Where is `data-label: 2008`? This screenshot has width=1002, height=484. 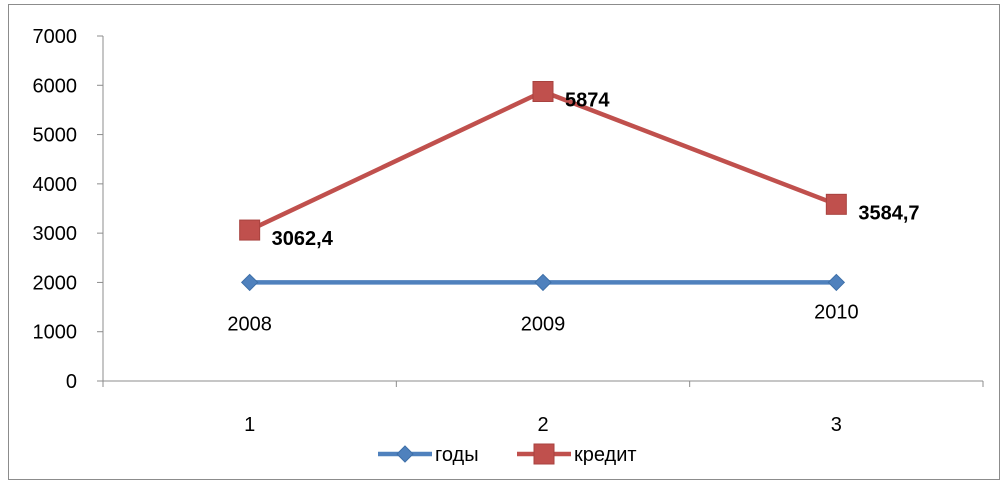 data-label: 2008 is located at coordinates (249, 324).